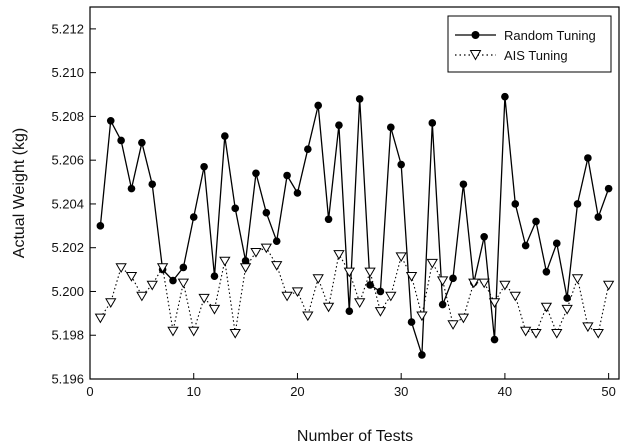 The image size is (622, 447). What do you see at coordinates (67, 116) in the screenshot?
I see `y-tick-label: 5.208` at bounding box center [67, 116].